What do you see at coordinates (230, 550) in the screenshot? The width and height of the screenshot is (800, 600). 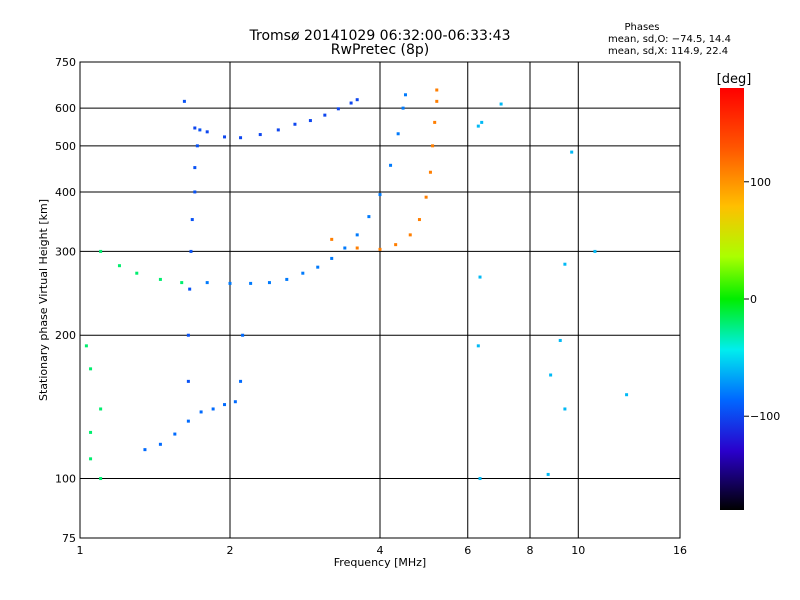 I see `x-tick-label: 2` at bounding box center [230, 550].